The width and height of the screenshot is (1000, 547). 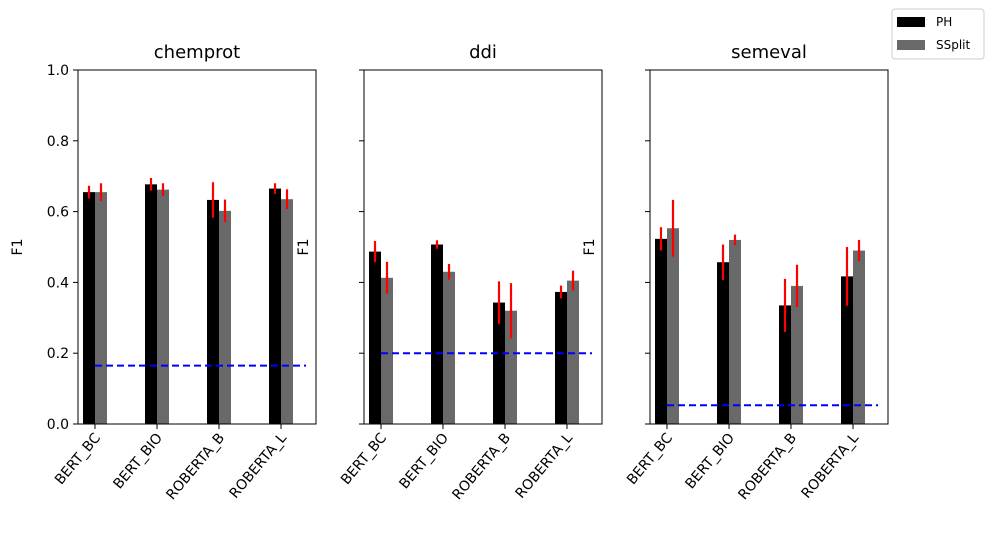 What do you see at coordinates (483, 52) in the screenshot?
I see `panel-title: ddi` at bounding box center [483, 52].